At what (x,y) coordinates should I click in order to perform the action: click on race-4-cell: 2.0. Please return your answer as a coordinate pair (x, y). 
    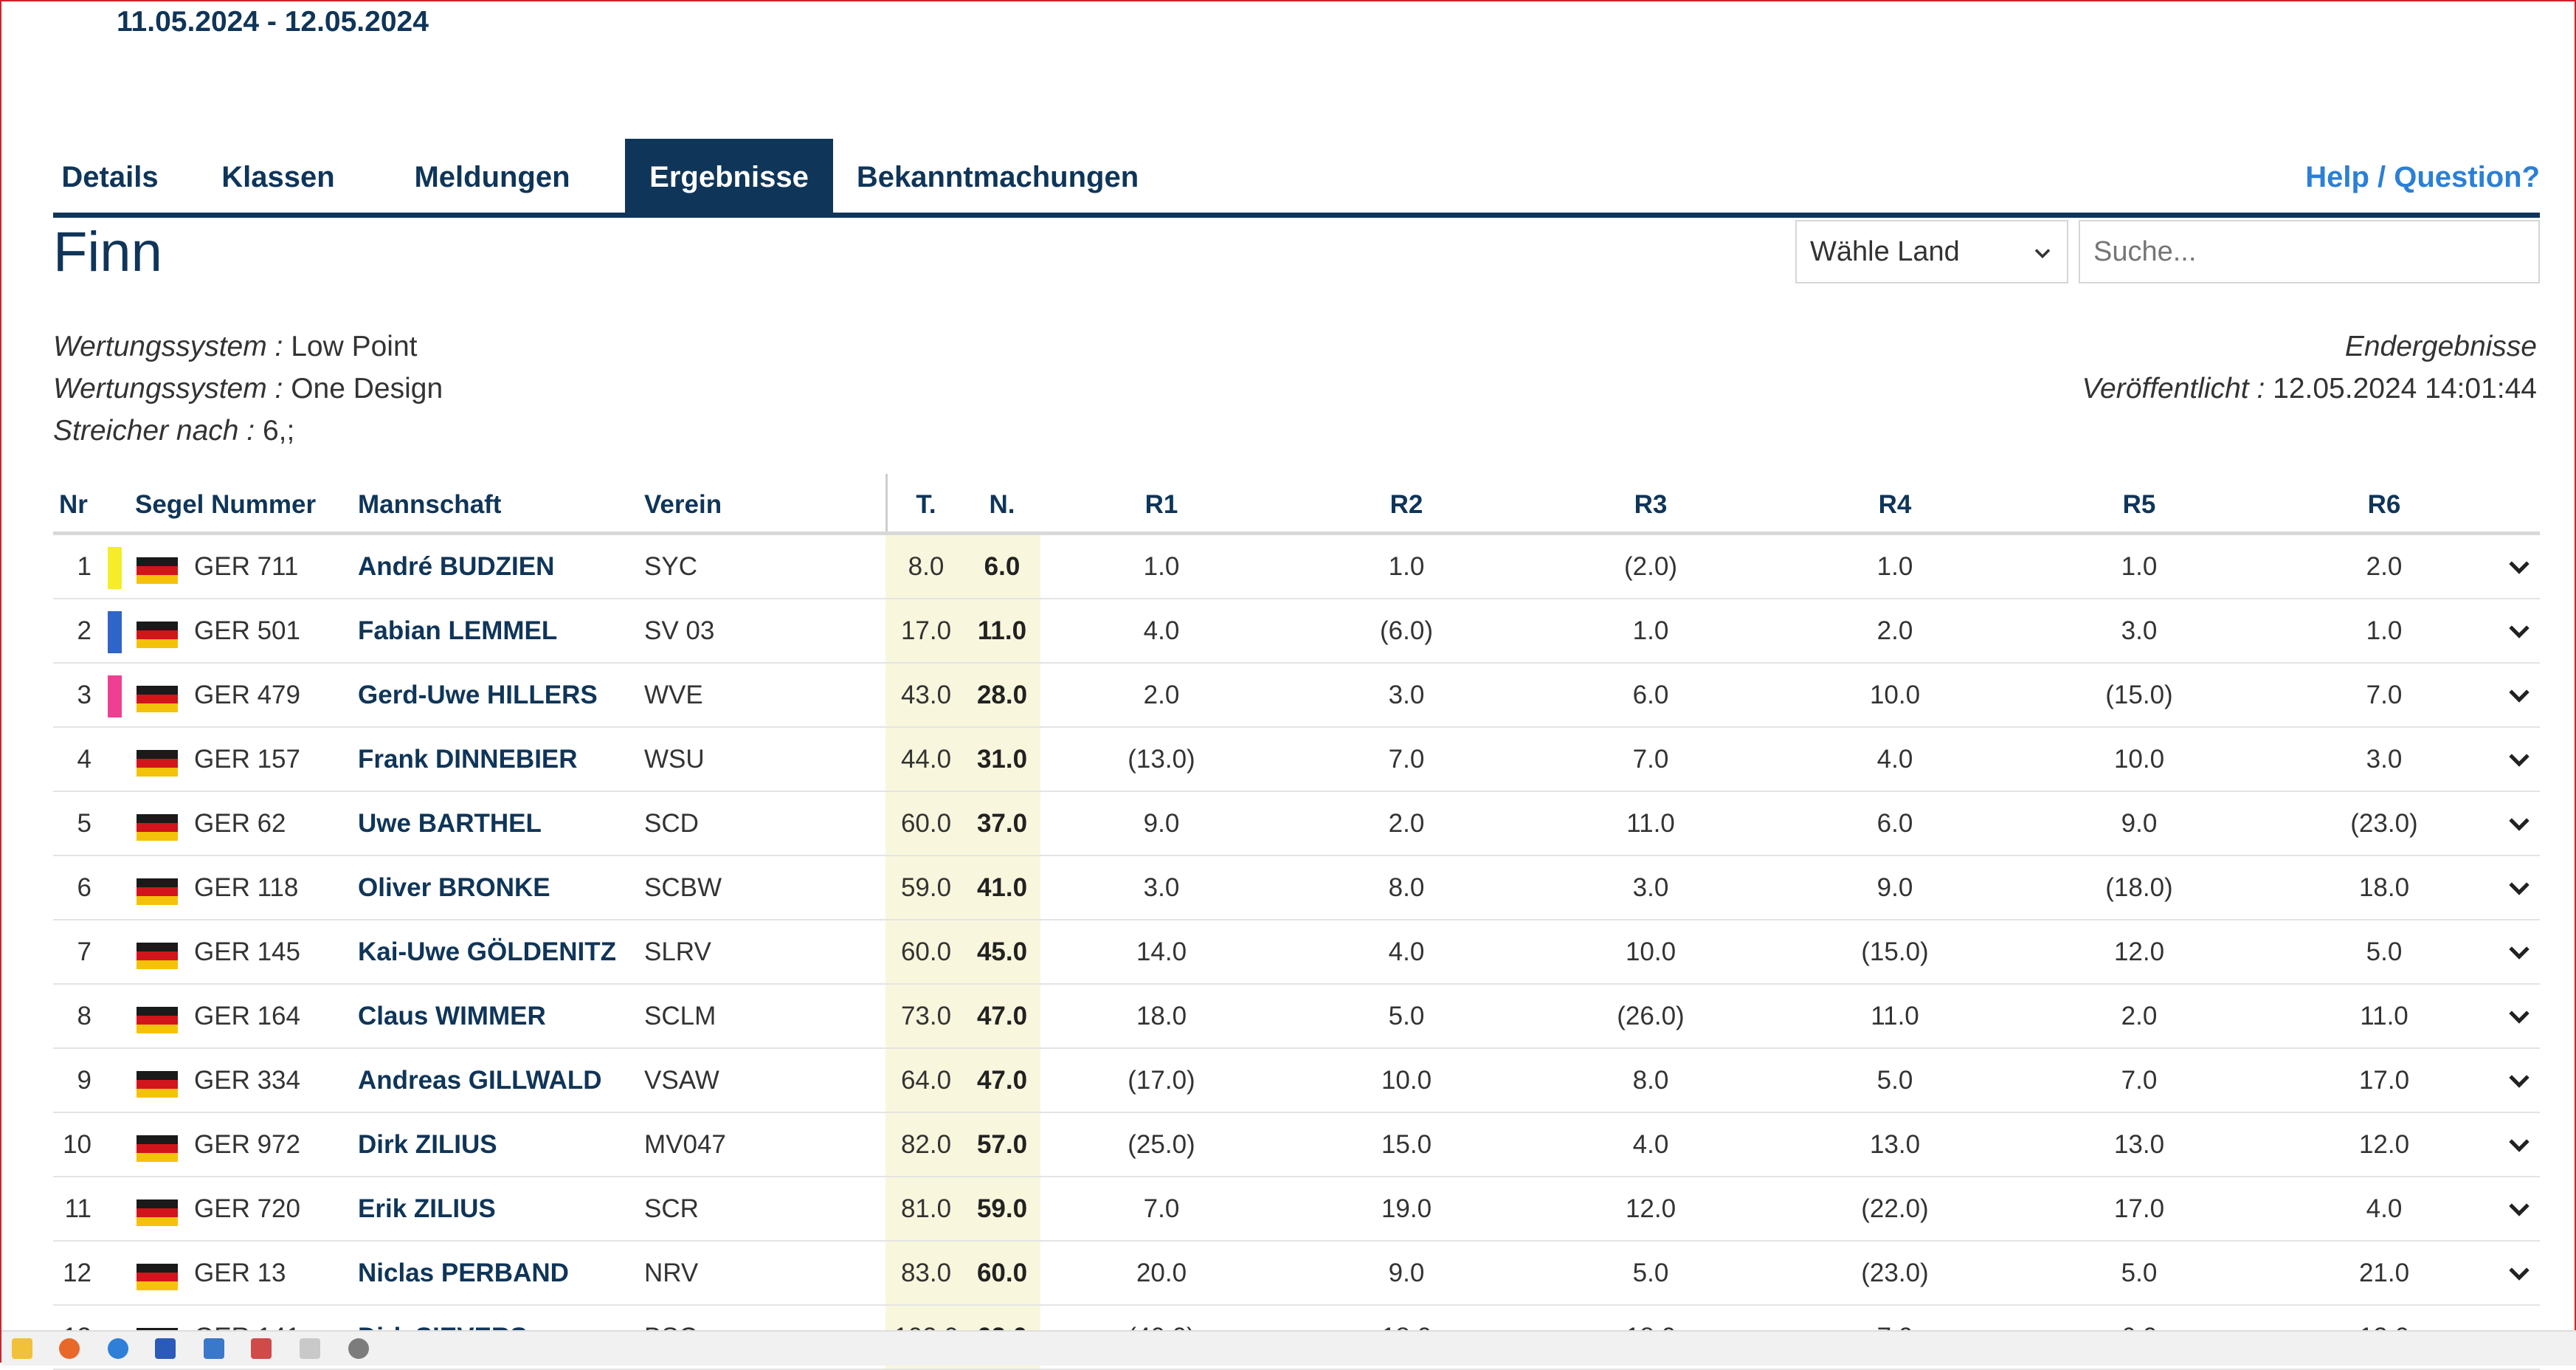
    Looking at the image, I should click on (1894, 630).